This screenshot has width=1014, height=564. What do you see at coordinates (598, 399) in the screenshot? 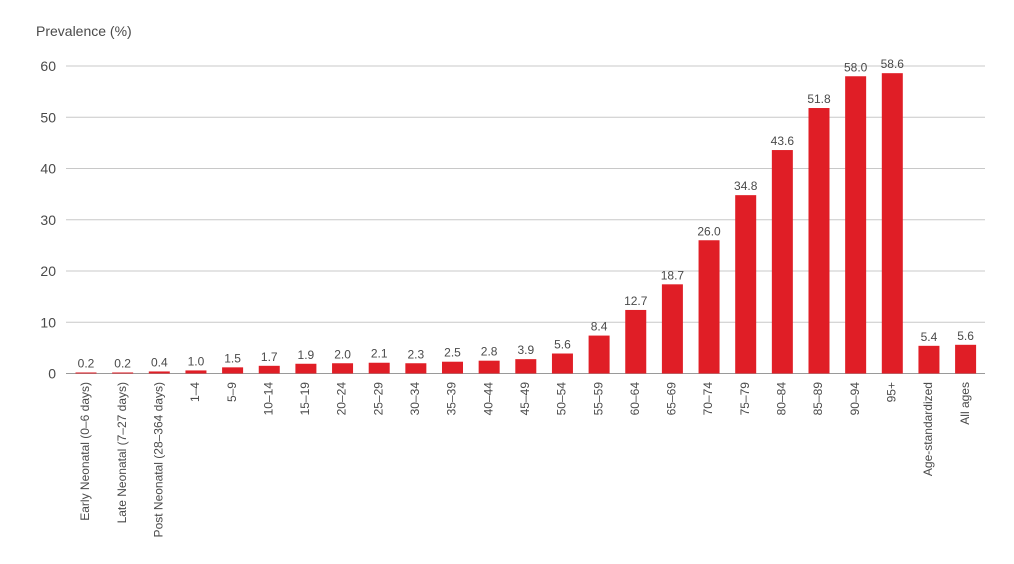
I see `x-tick-label: 55–59` at bounding box center [598, 399].